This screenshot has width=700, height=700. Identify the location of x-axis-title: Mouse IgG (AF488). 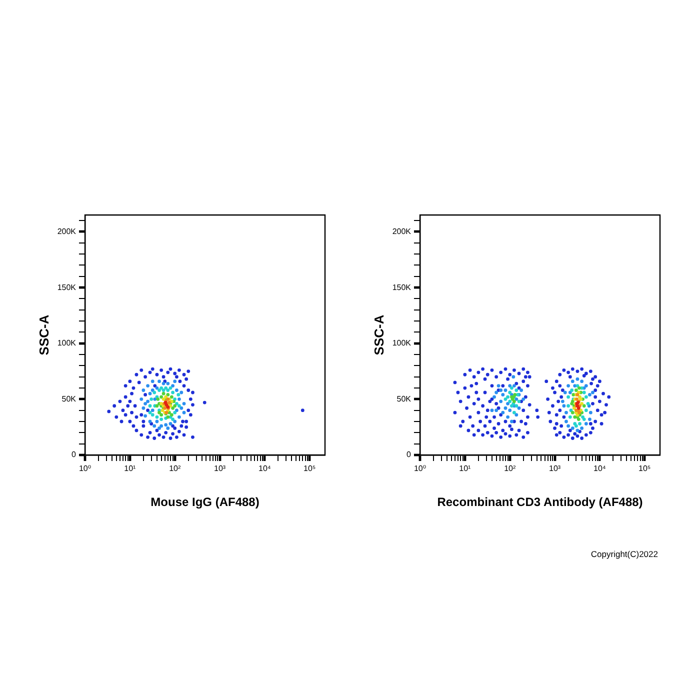
(205, 502).